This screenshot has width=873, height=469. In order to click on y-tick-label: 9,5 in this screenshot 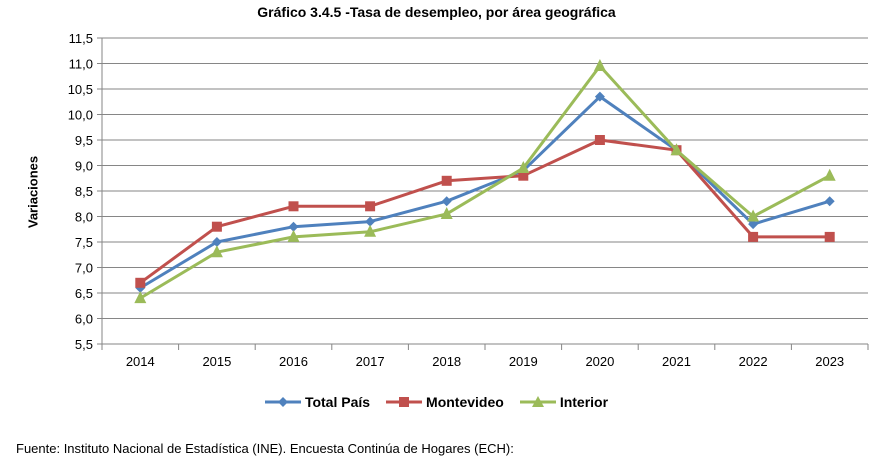, I will do `click(84, 140)`.